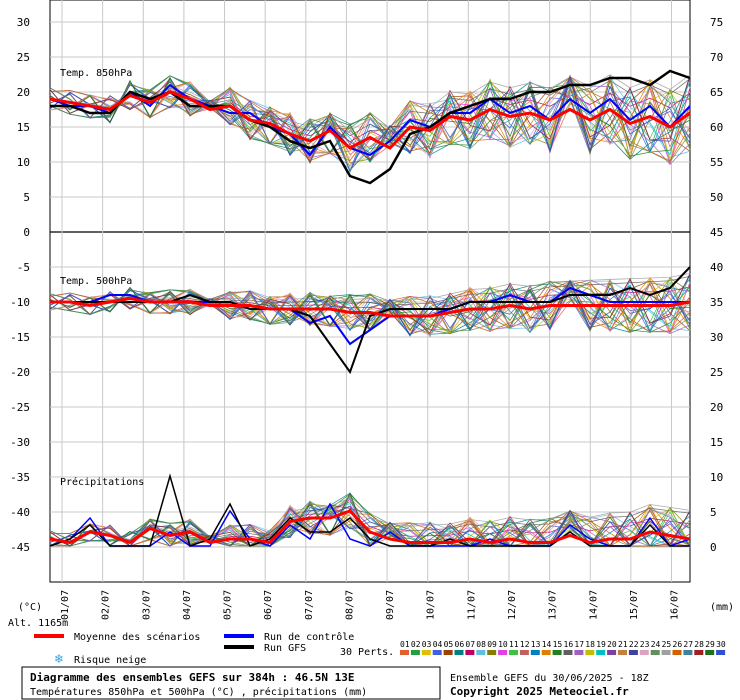 The image size is (740, 700). What do you see at coordinates (716, 372) in the screenshot?
I see `right-tick-label: 25` at bounding box center [716, 372].